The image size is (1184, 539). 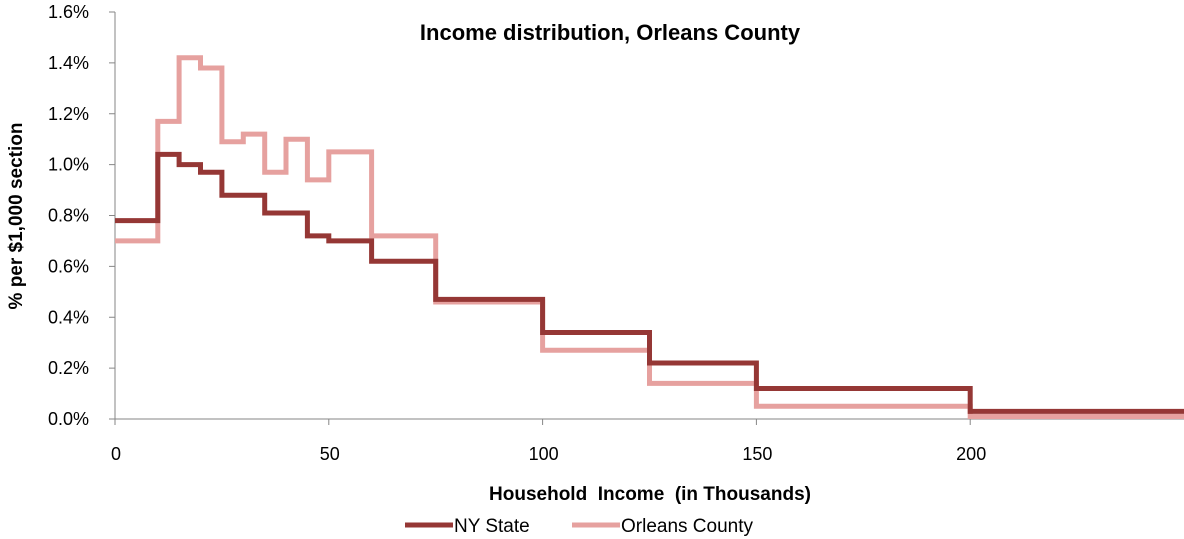 What do you see at coordinates (757, 454) in the screenshot?
I see `x-tick-label: 150` at bounding box center [757, 454].